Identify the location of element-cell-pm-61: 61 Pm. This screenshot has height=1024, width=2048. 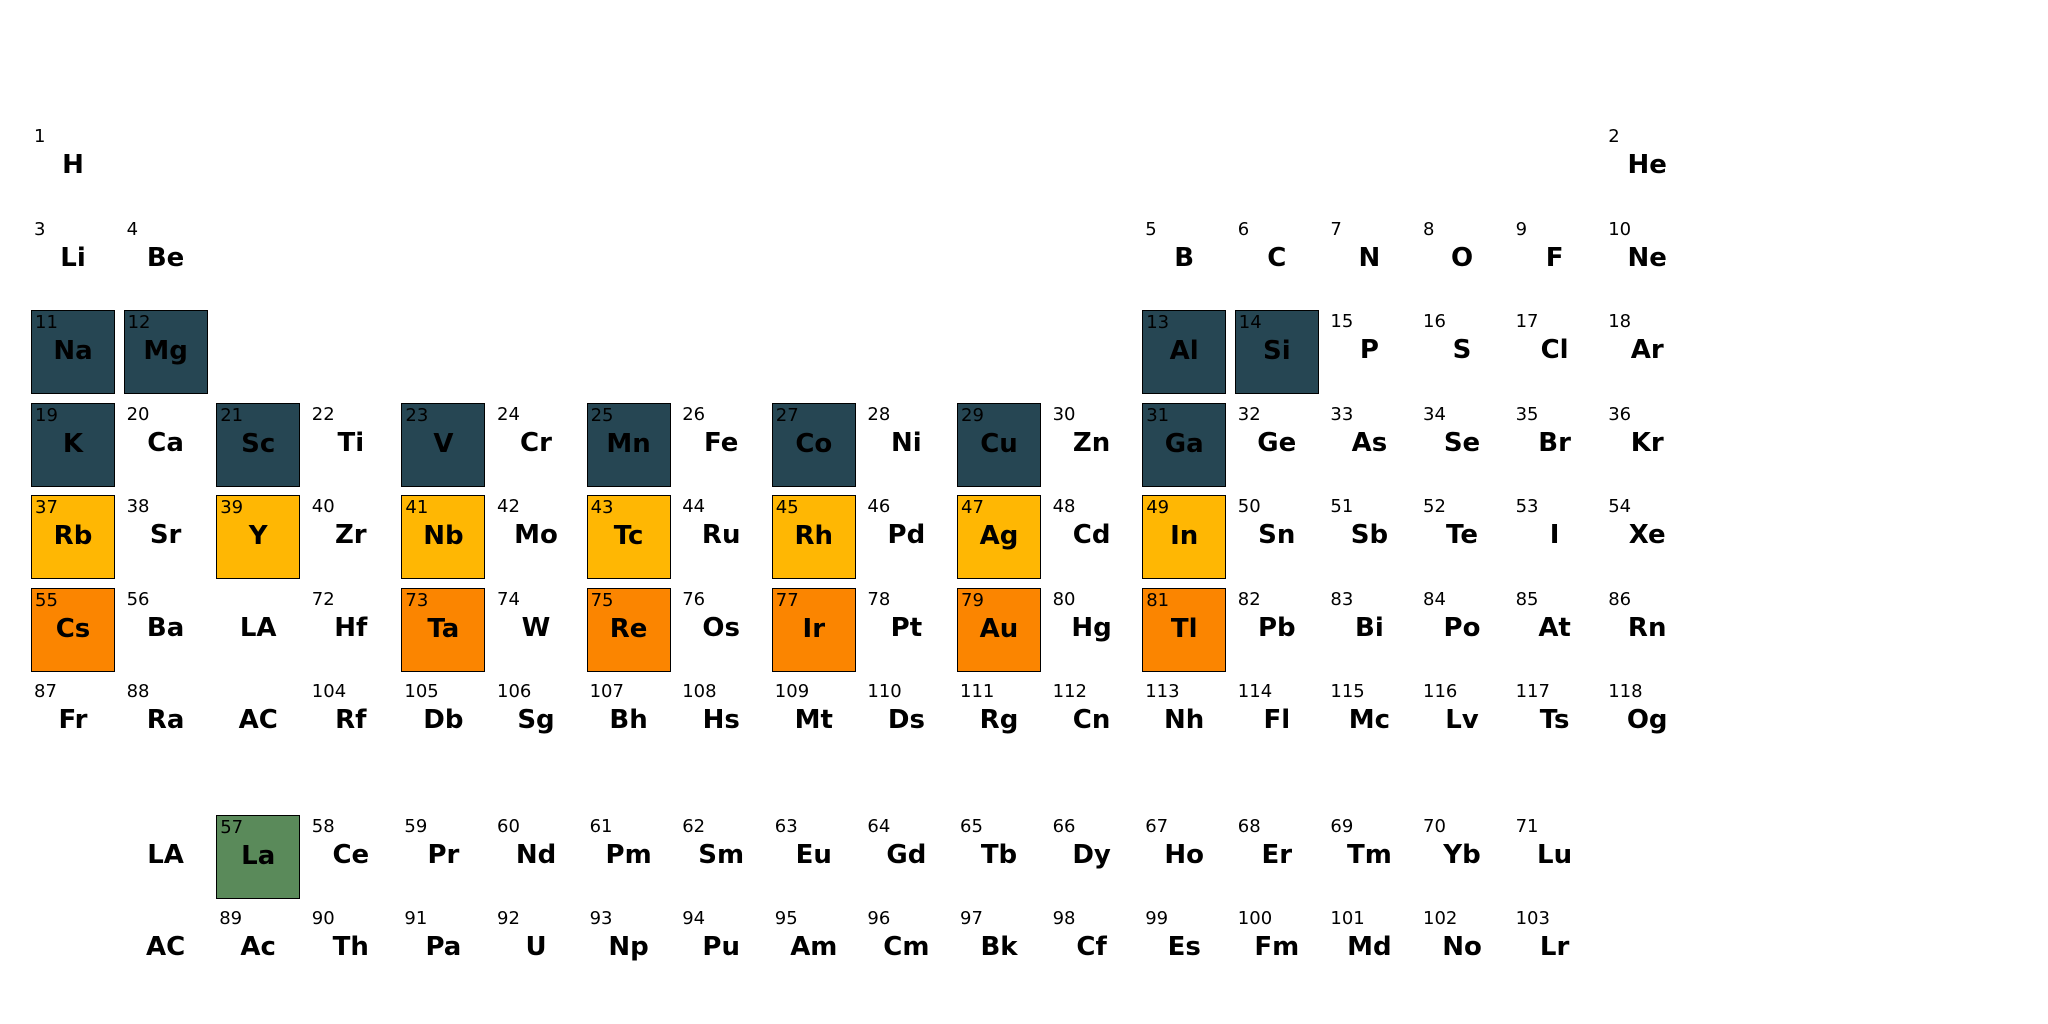
(629, 857).